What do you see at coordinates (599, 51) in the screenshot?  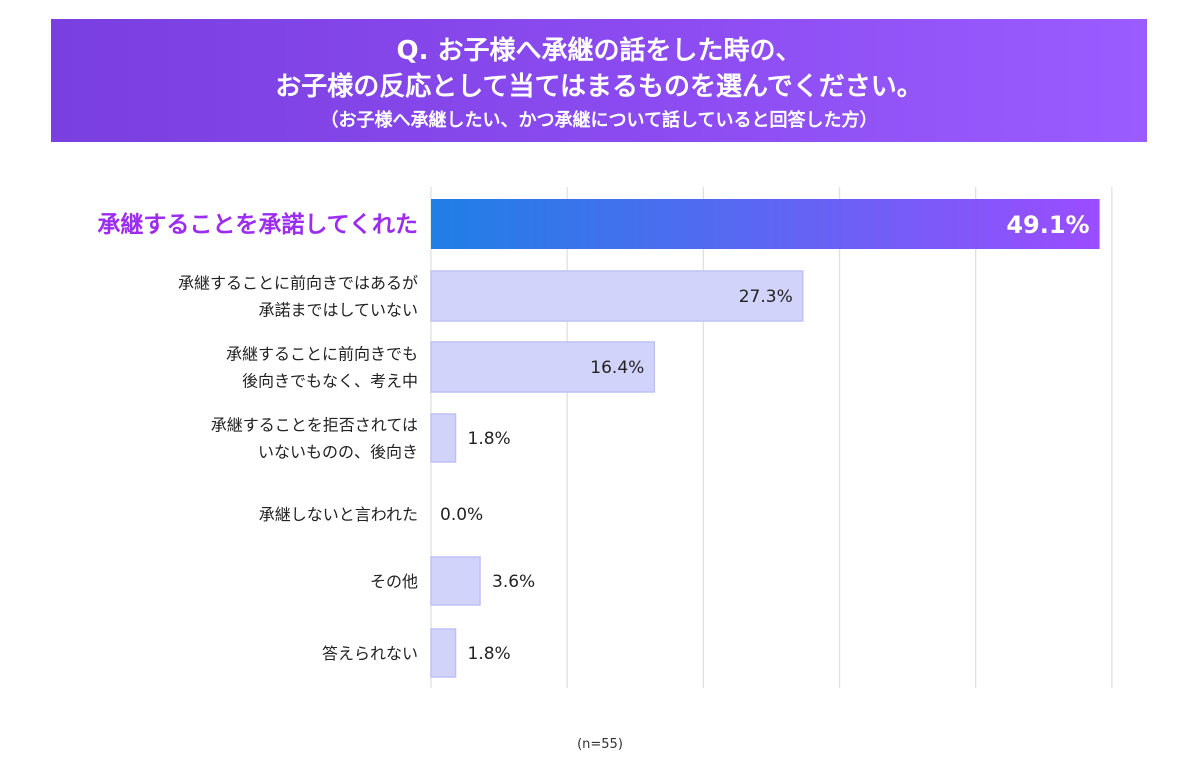 I see `question-title-line1: Q. お子様へ承継の話をした時の、` at bounding box center [599, 51].